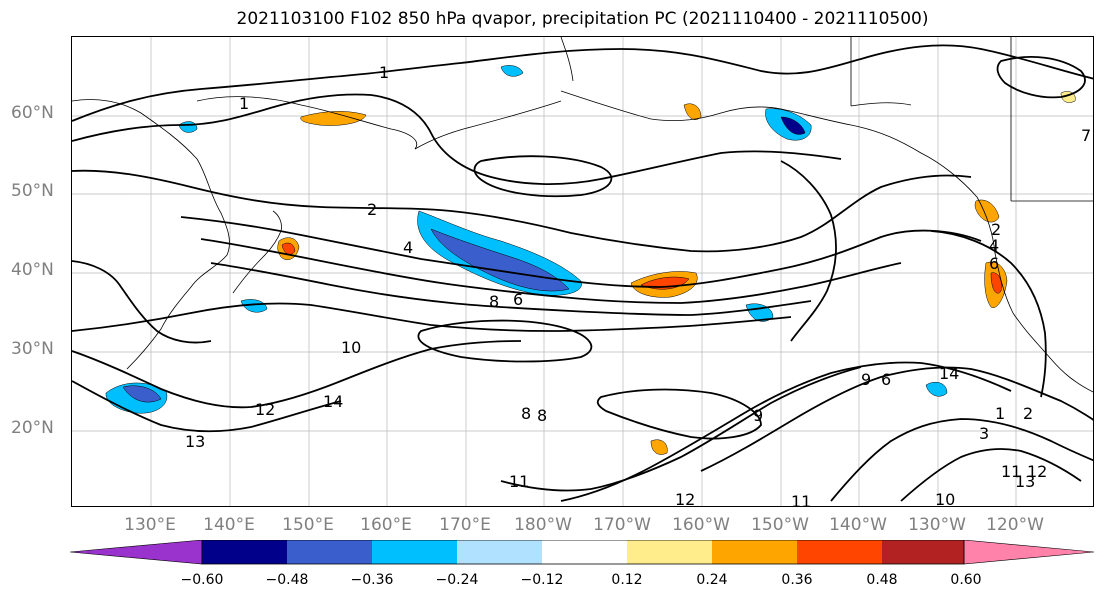 The height and width of the screenshot is (601, 1105). Describe the element at coordinates (229, 525) in the screenshot. I see `lon-label-140e: 140°E` at that location.